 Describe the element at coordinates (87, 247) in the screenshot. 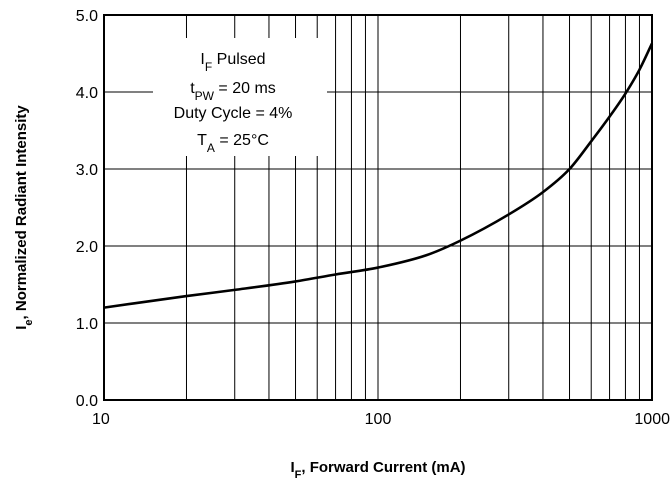

I see `y-tick-label: 2.0` at that location.